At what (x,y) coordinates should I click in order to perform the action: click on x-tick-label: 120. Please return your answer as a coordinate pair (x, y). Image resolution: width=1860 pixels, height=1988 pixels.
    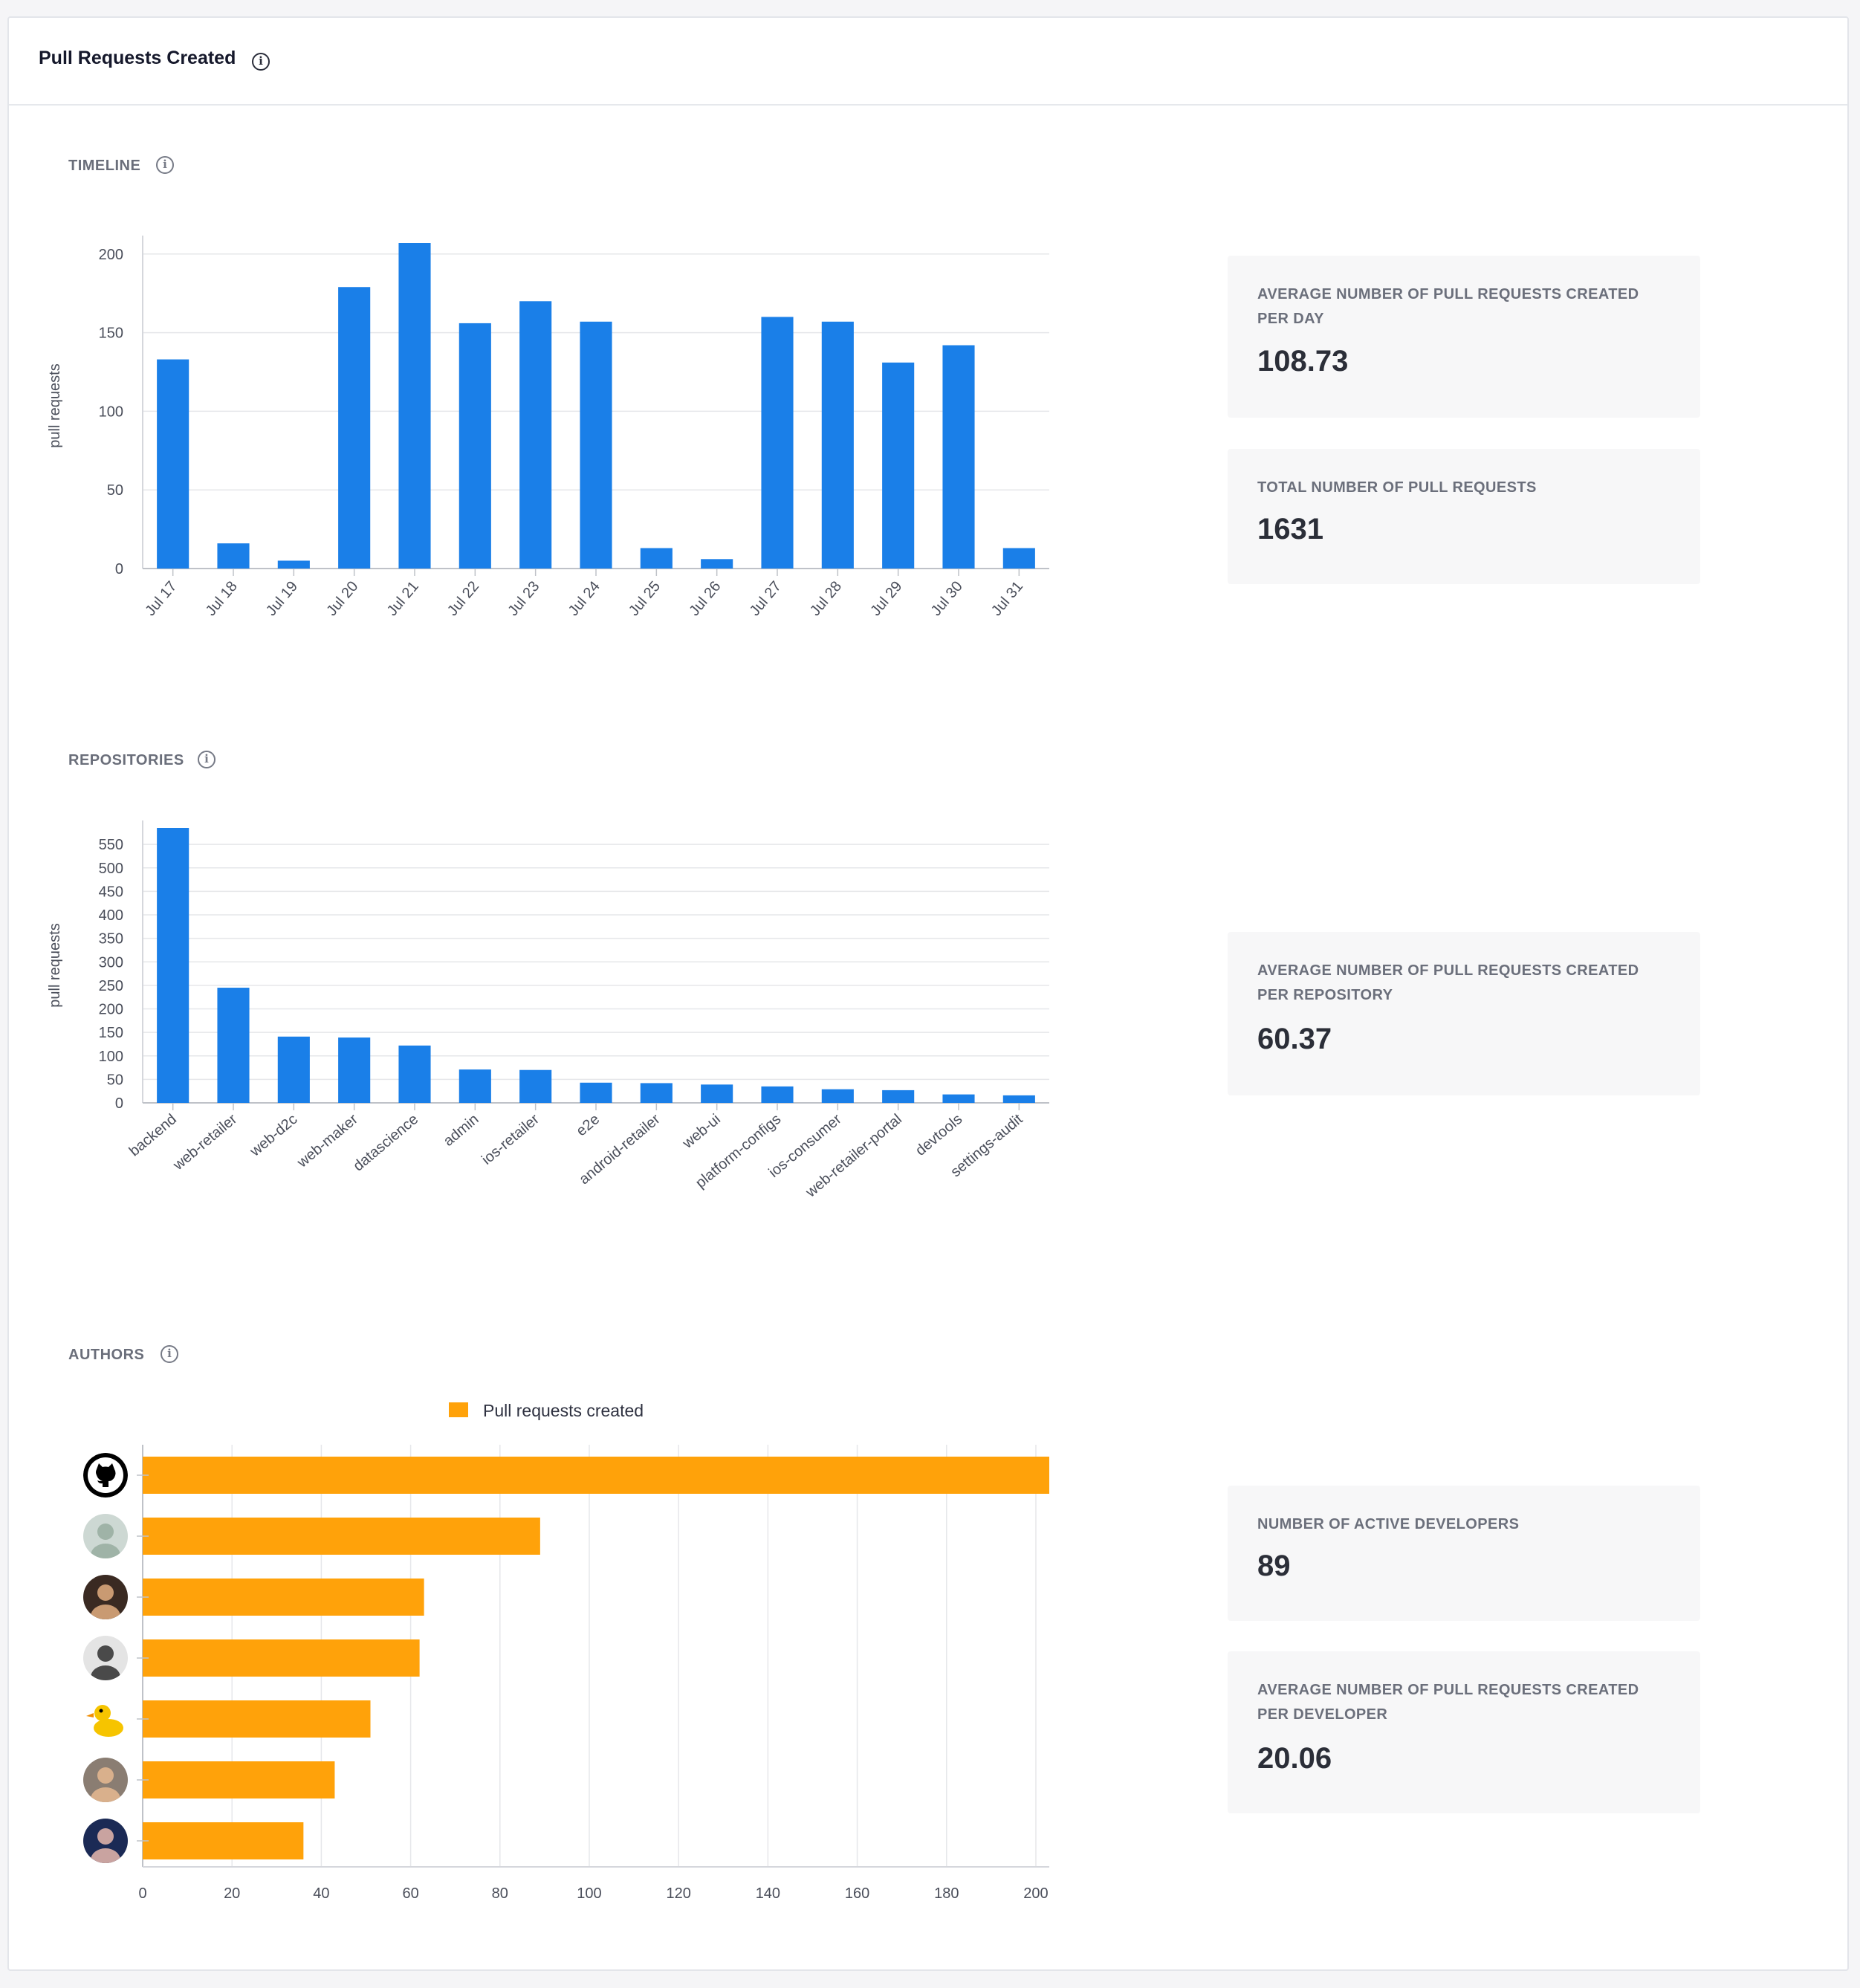
    Looking at the image, I should click on (678, 1893).